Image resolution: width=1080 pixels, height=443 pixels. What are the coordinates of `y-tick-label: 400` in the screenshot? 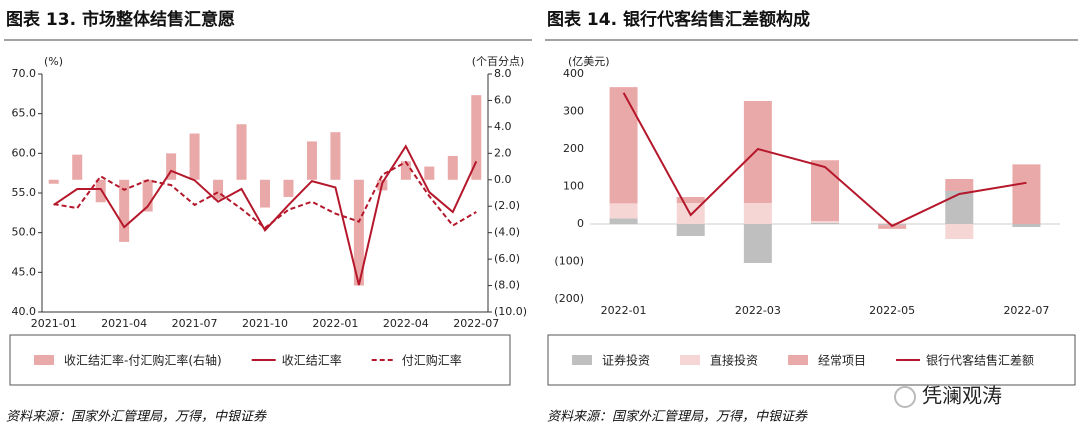 It's located at (573, 73).